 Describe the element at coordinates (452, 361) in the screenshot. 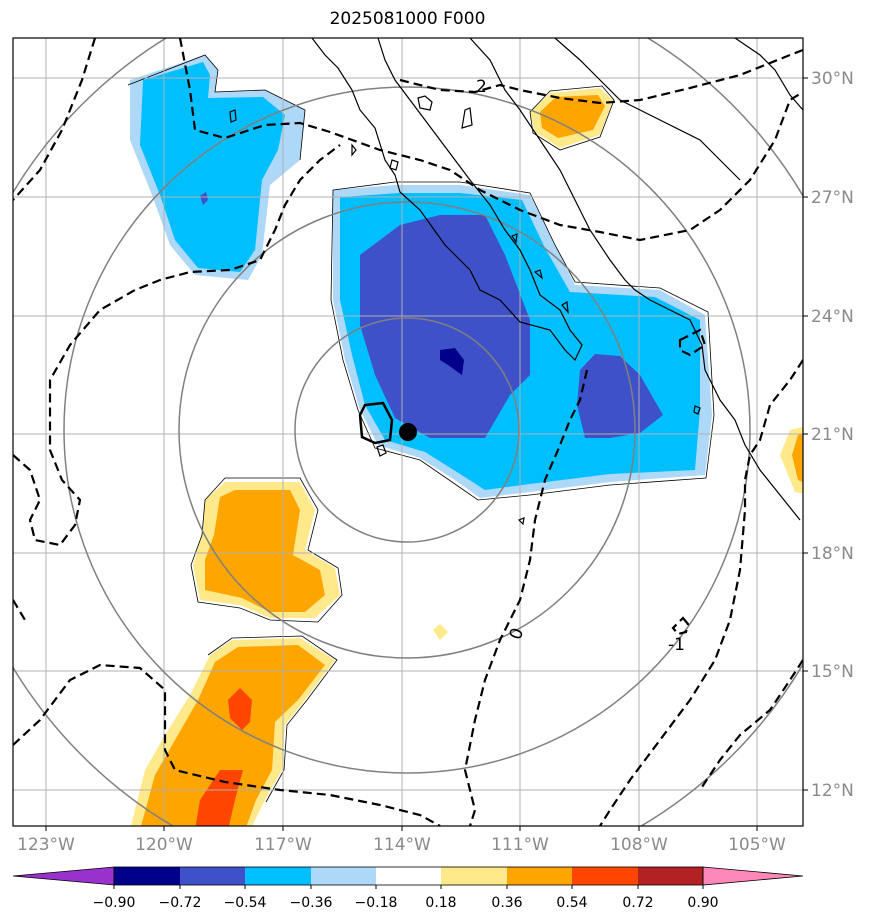

I see `negative-anomaly-peak` at that location.